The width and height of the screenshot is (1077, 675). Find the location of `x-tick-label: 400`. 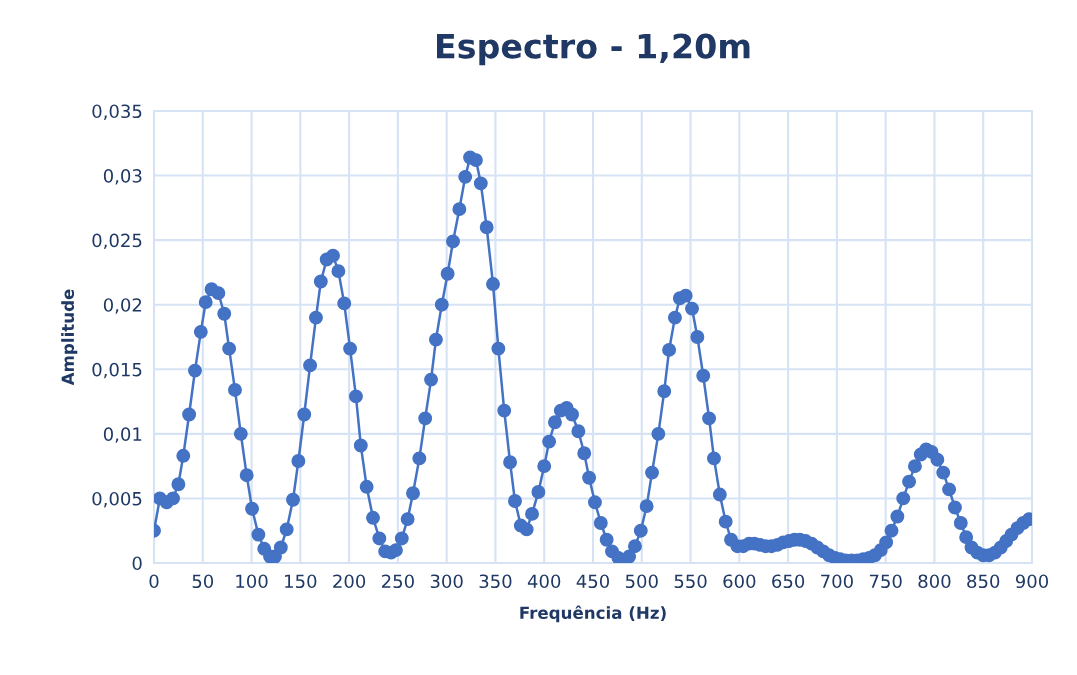

x-tick-label: 400 is located at coordinates (544, 581).